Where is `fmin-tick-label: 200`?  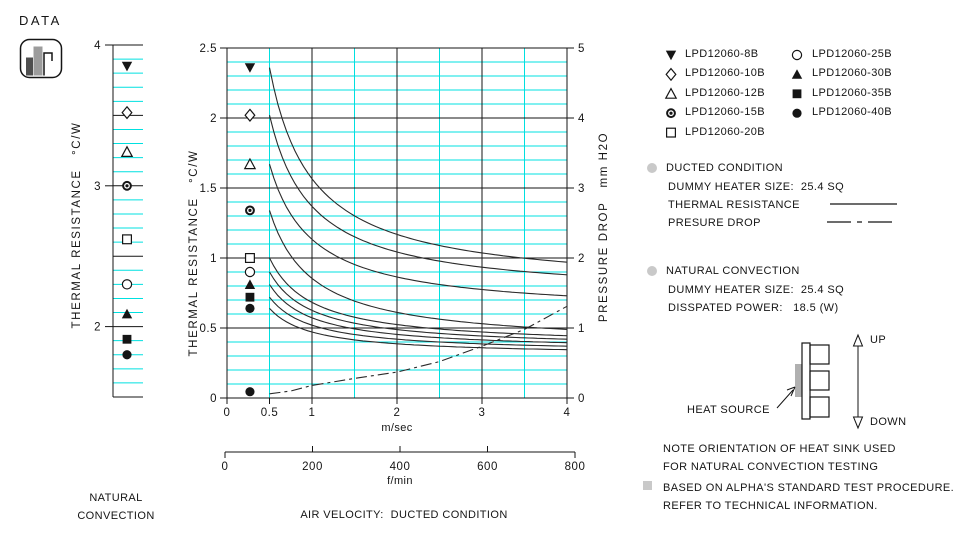
fmin-tick-label: 200 is located at coordinates (312, 467).